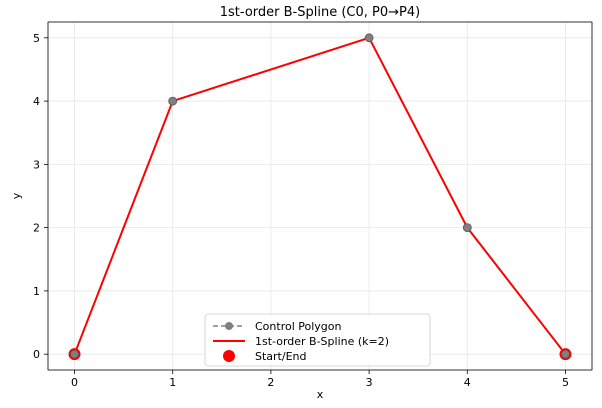 The image size is (602, 408). I want to click on x-tick-label: 3, so click(369, 382).